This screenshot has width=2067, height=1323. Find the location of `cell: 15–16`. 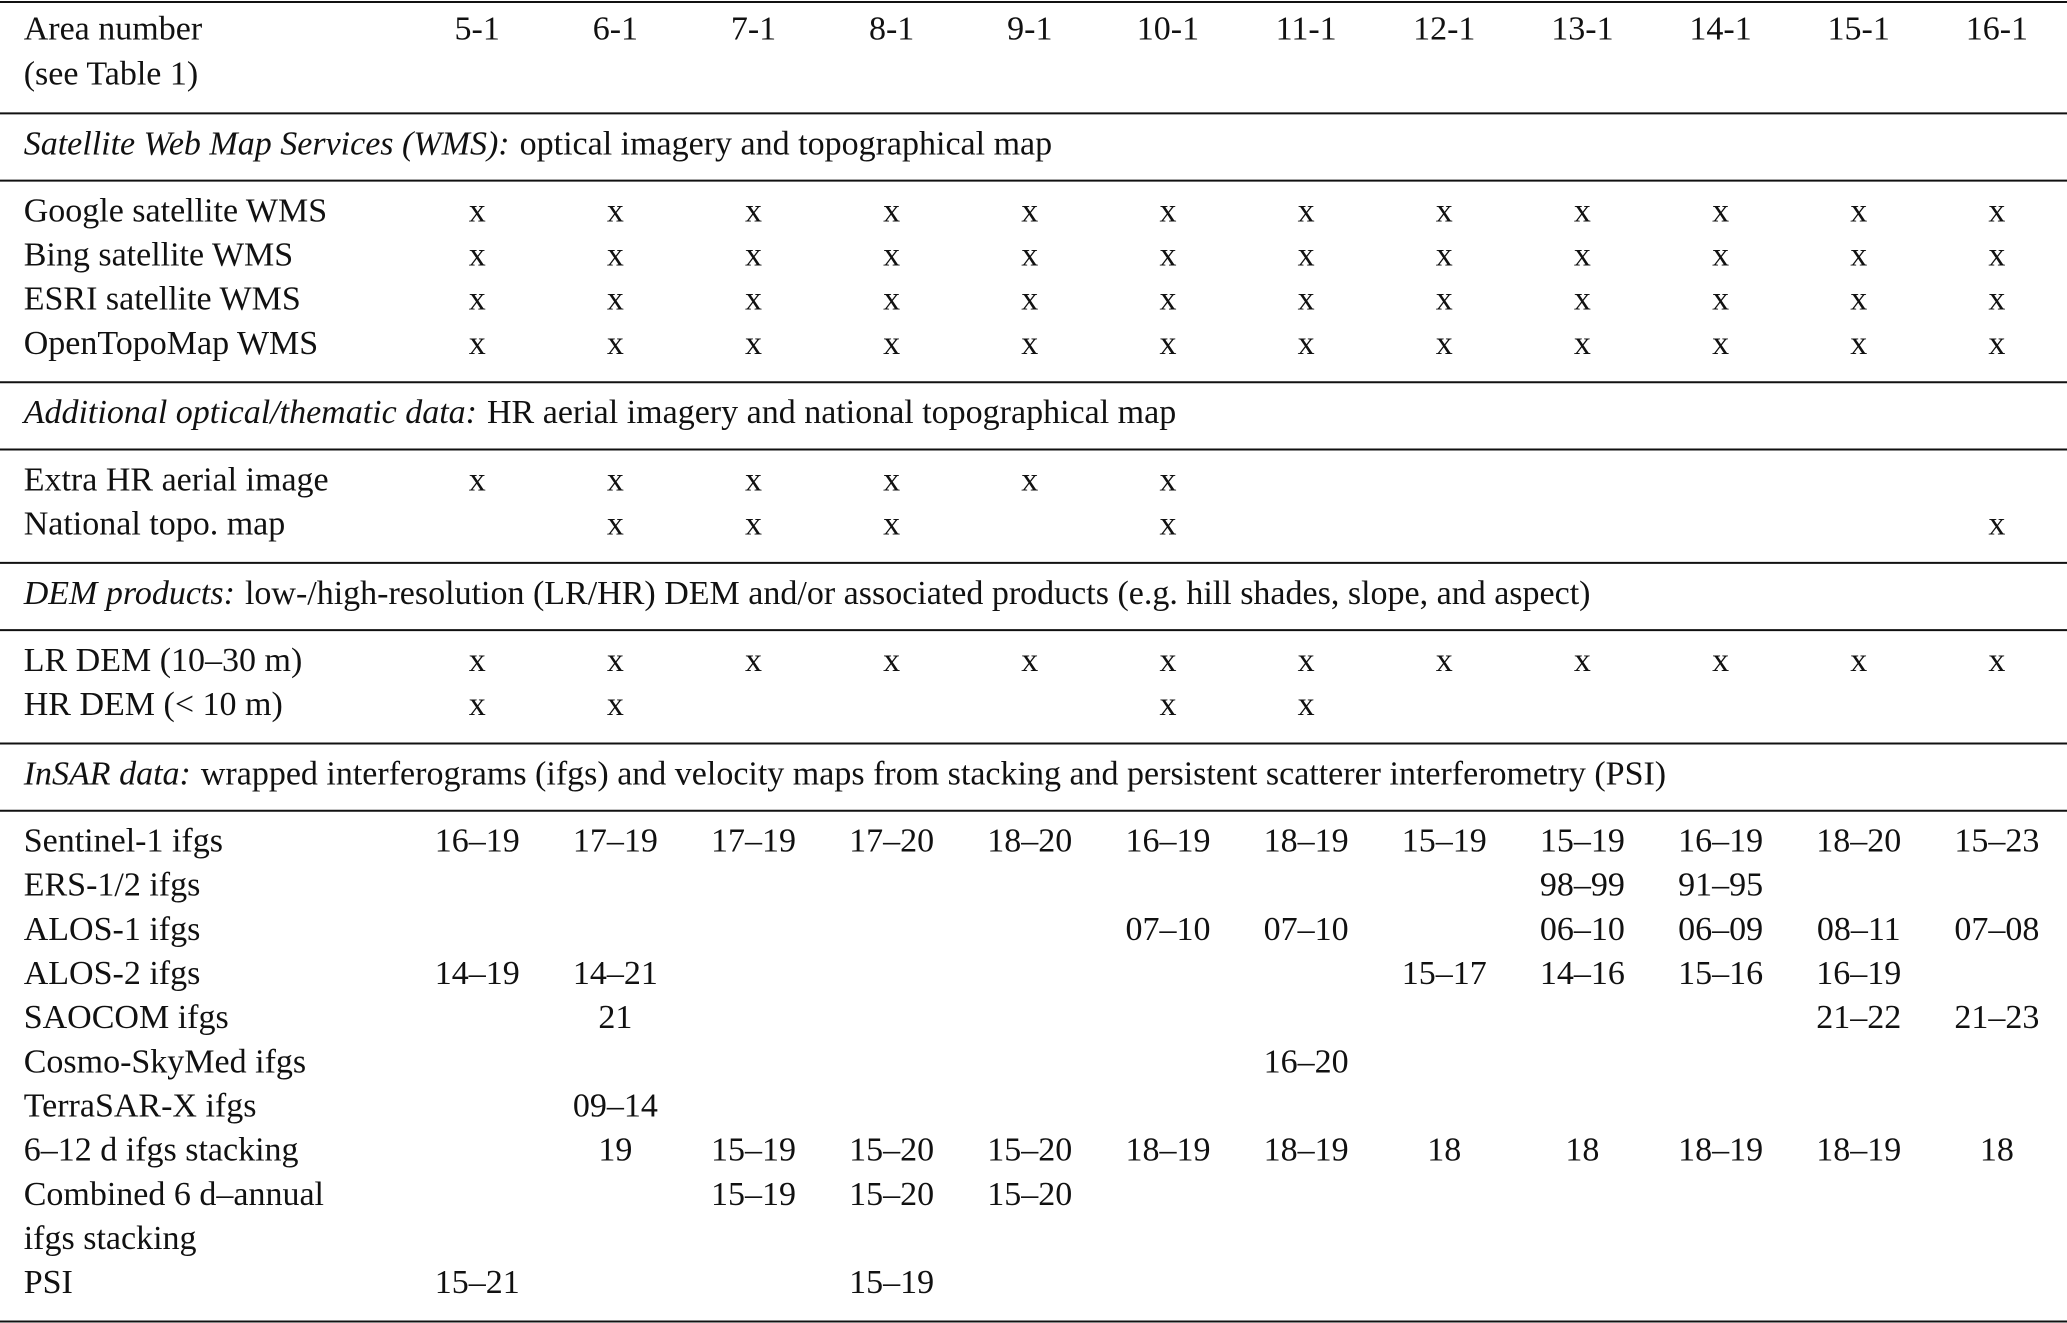

cell: 15–16 is located at coordinates (1720, 973).